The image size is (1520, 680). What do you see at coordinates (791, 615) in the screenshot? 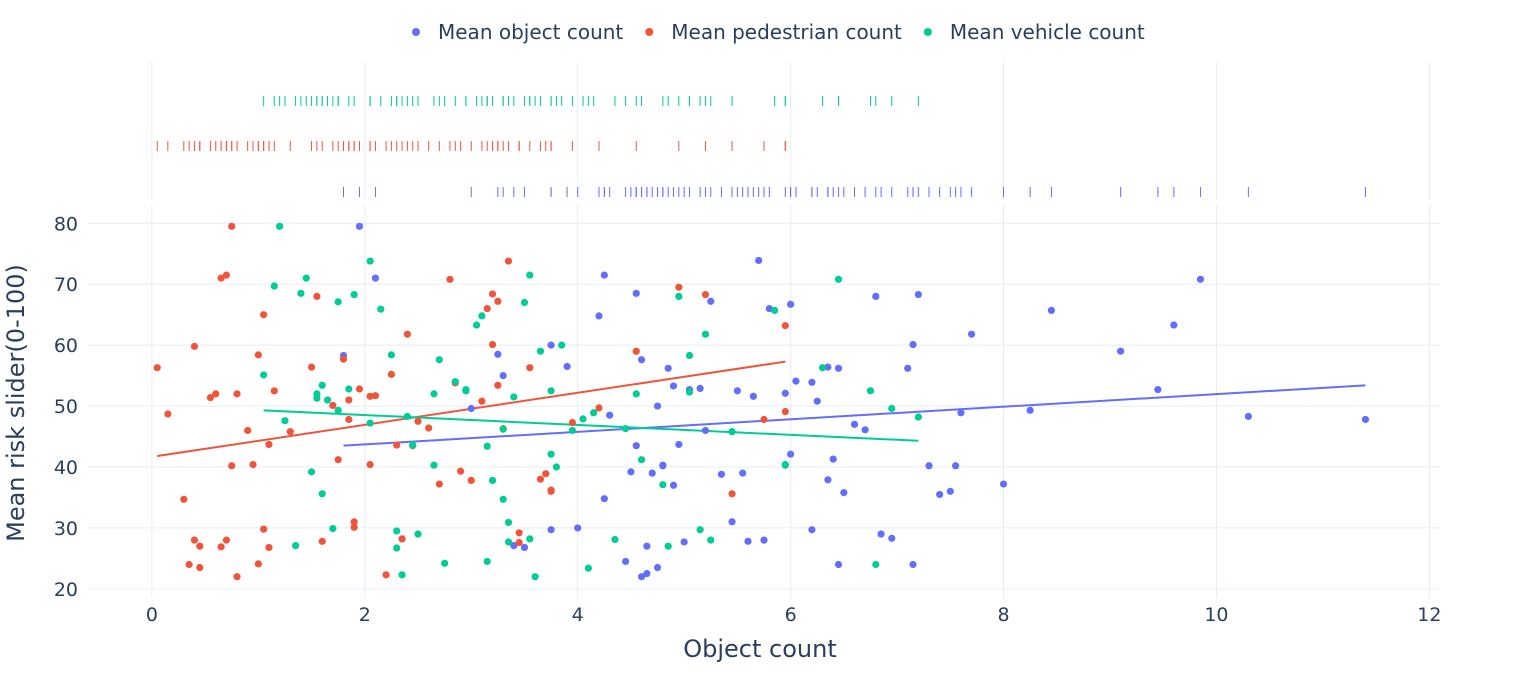
I see `x-tick-label: 6` at bounding box center [791, 615].